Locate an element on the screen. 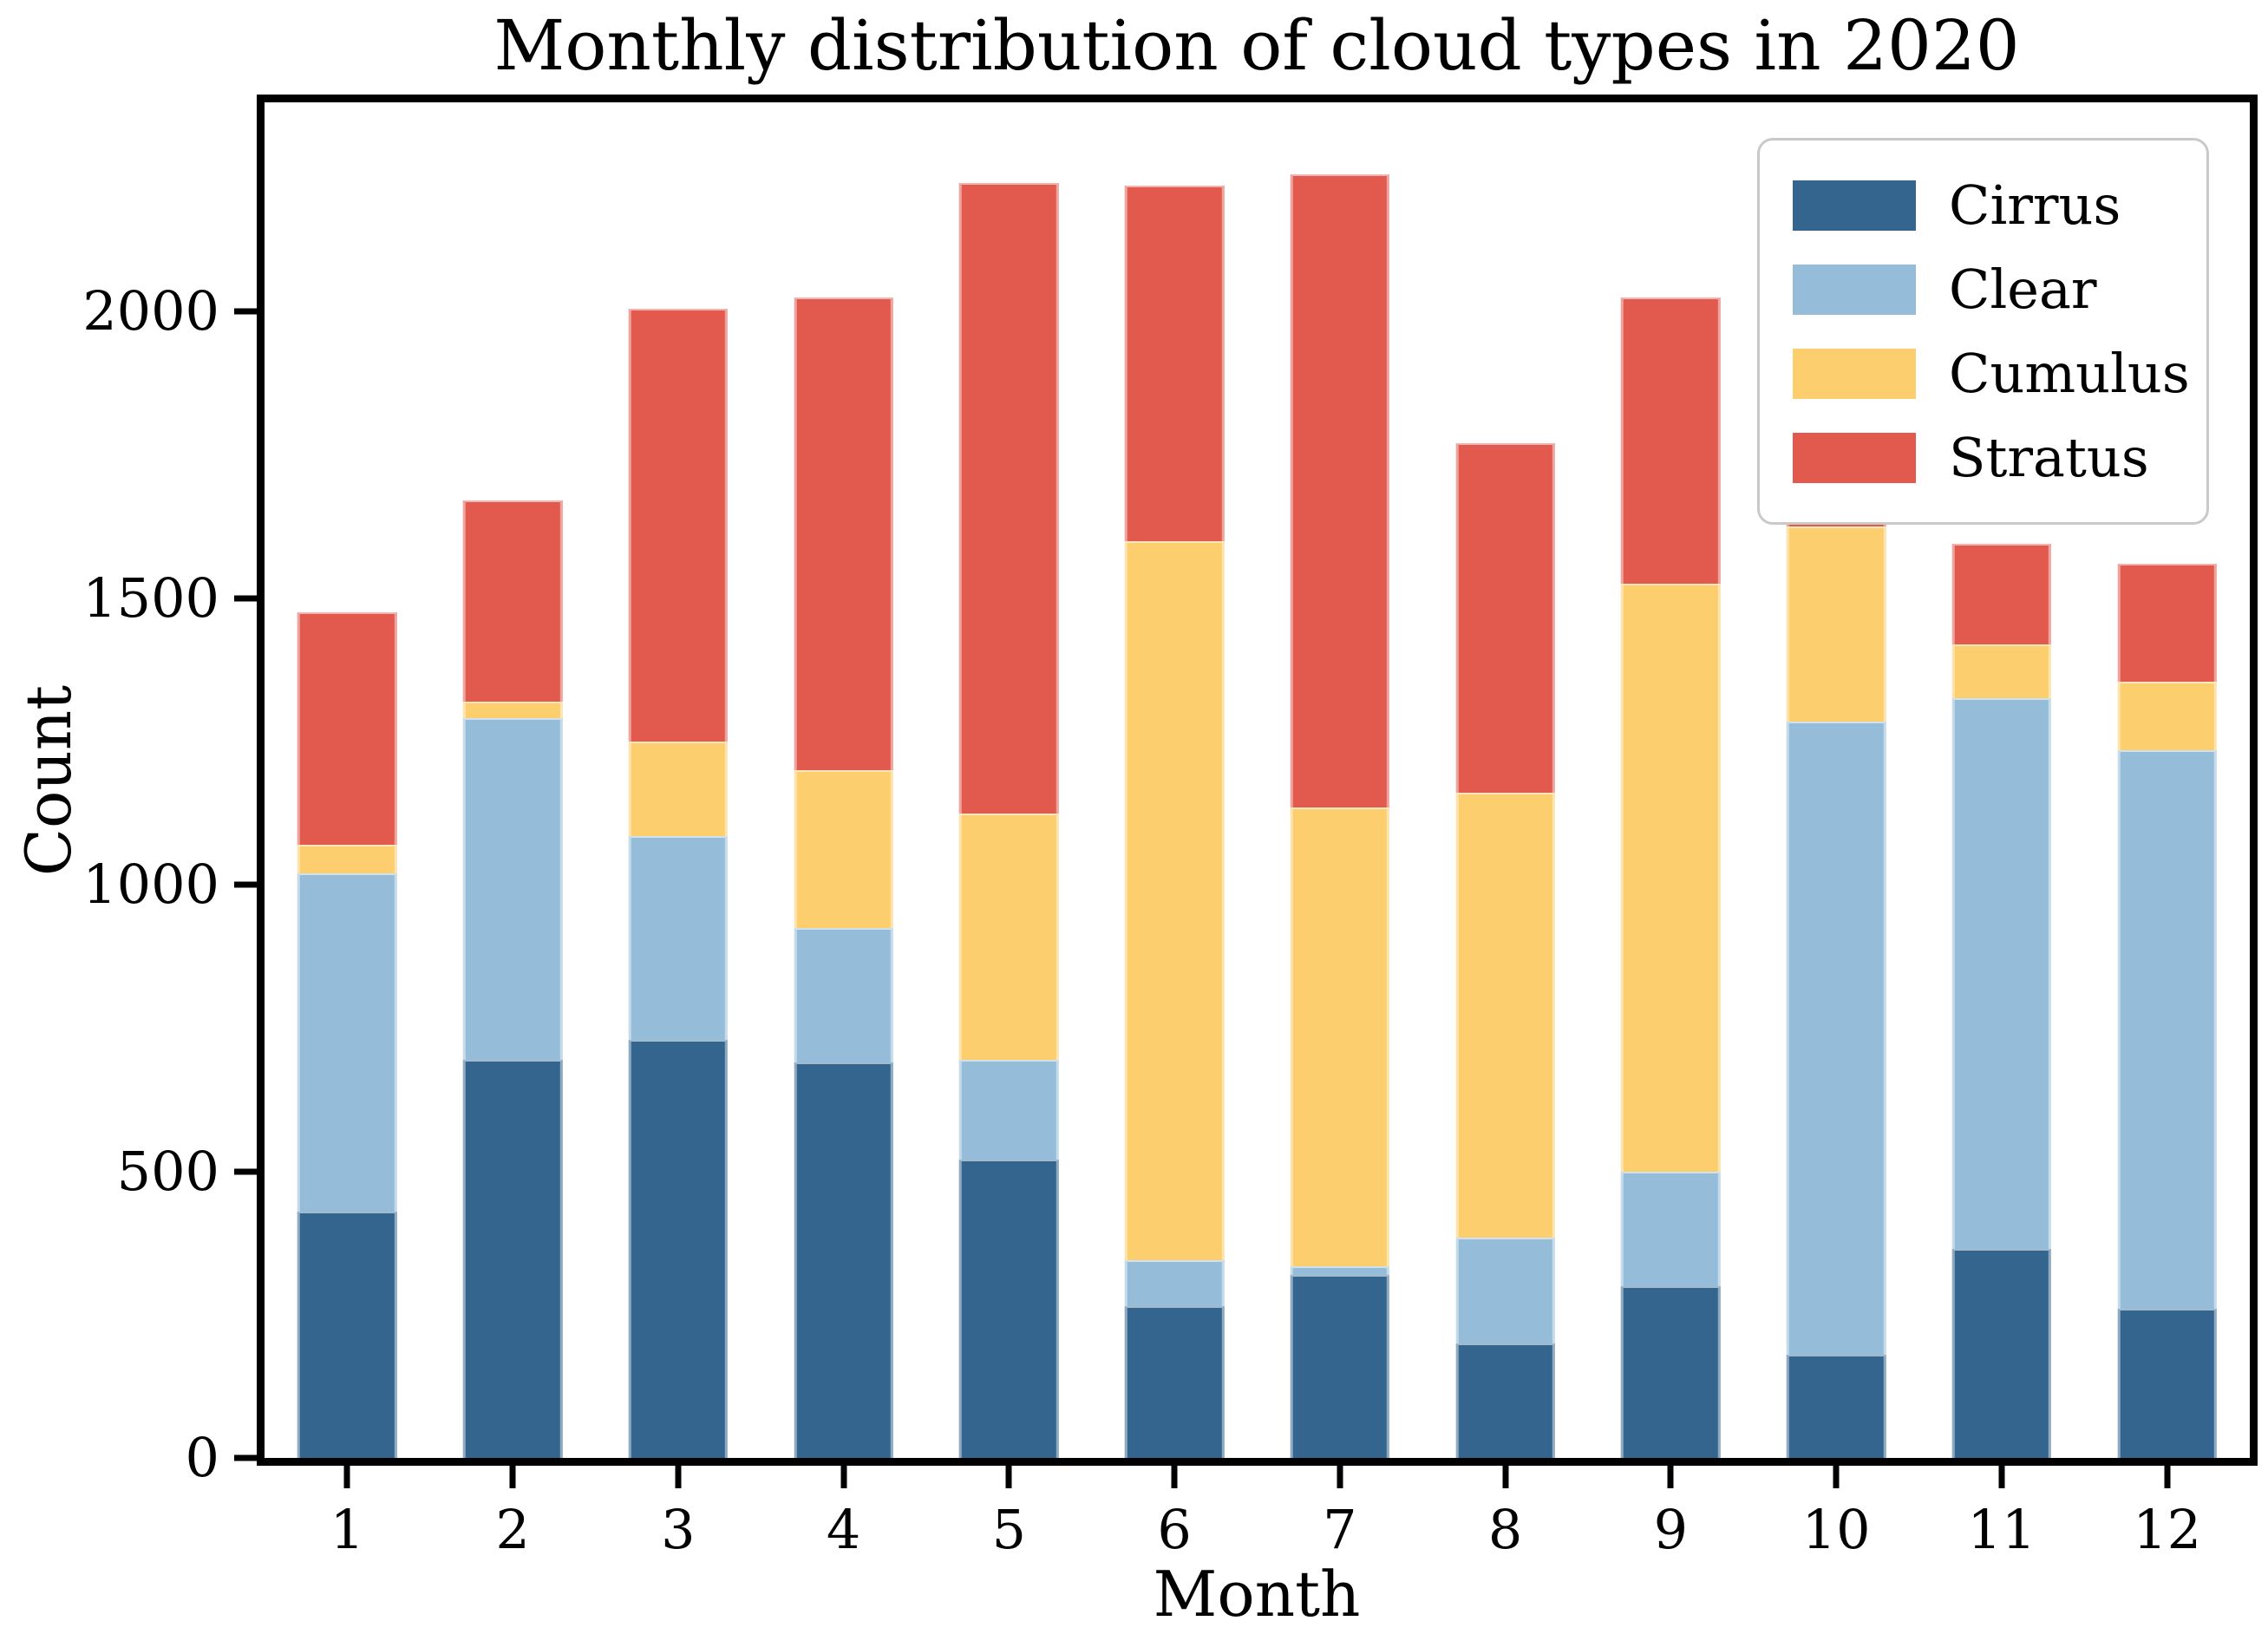 The height and width of the screenshot is (1647, 2268). legend-label-cumulus: Cumulus is located at coordinates (2069, 373).